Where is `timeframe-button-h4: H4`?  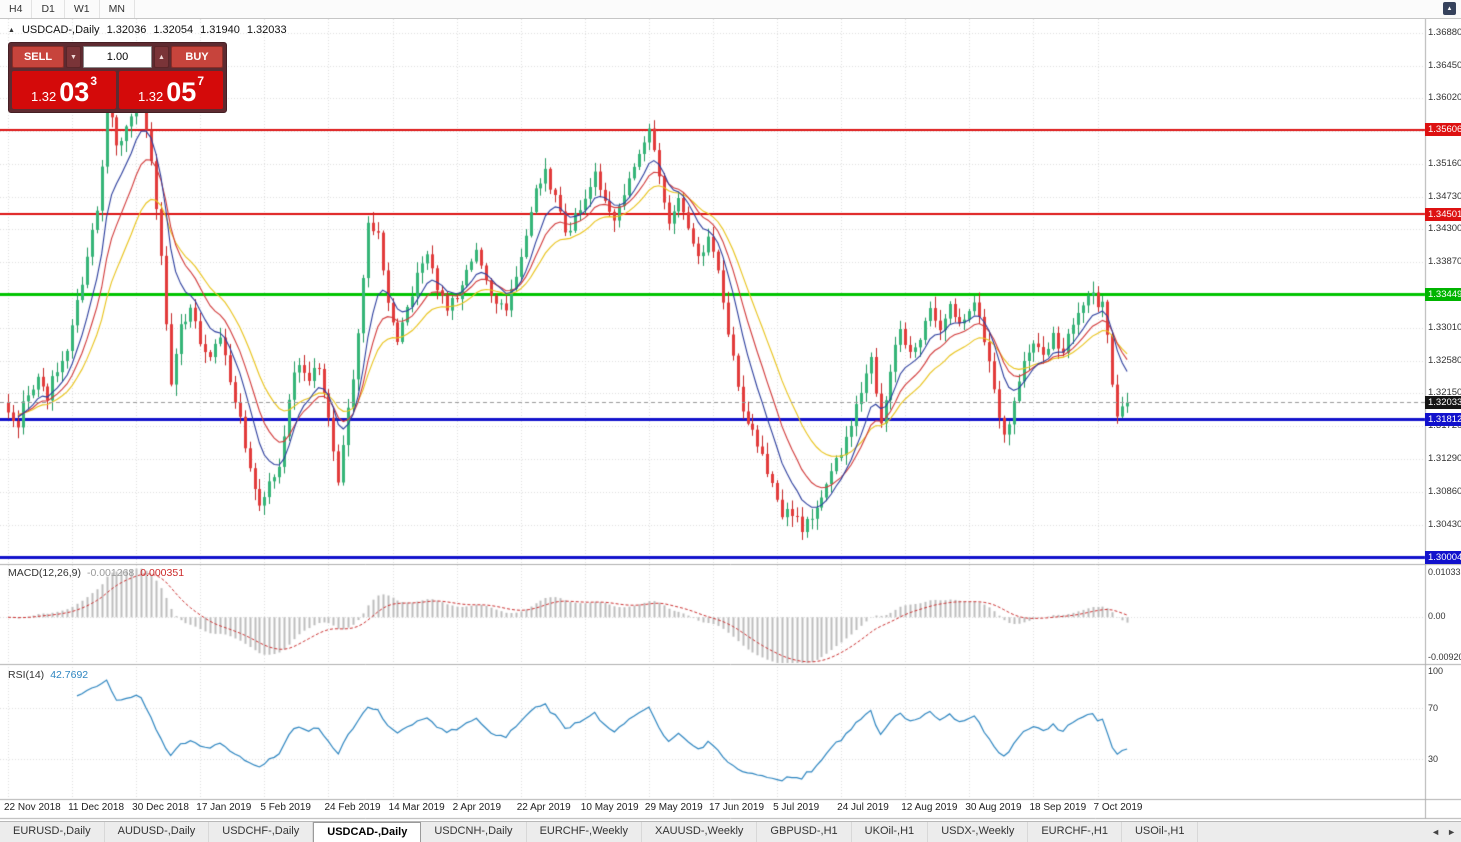 timeframe-button-h4: H4 is located at coordinates (16, 9).